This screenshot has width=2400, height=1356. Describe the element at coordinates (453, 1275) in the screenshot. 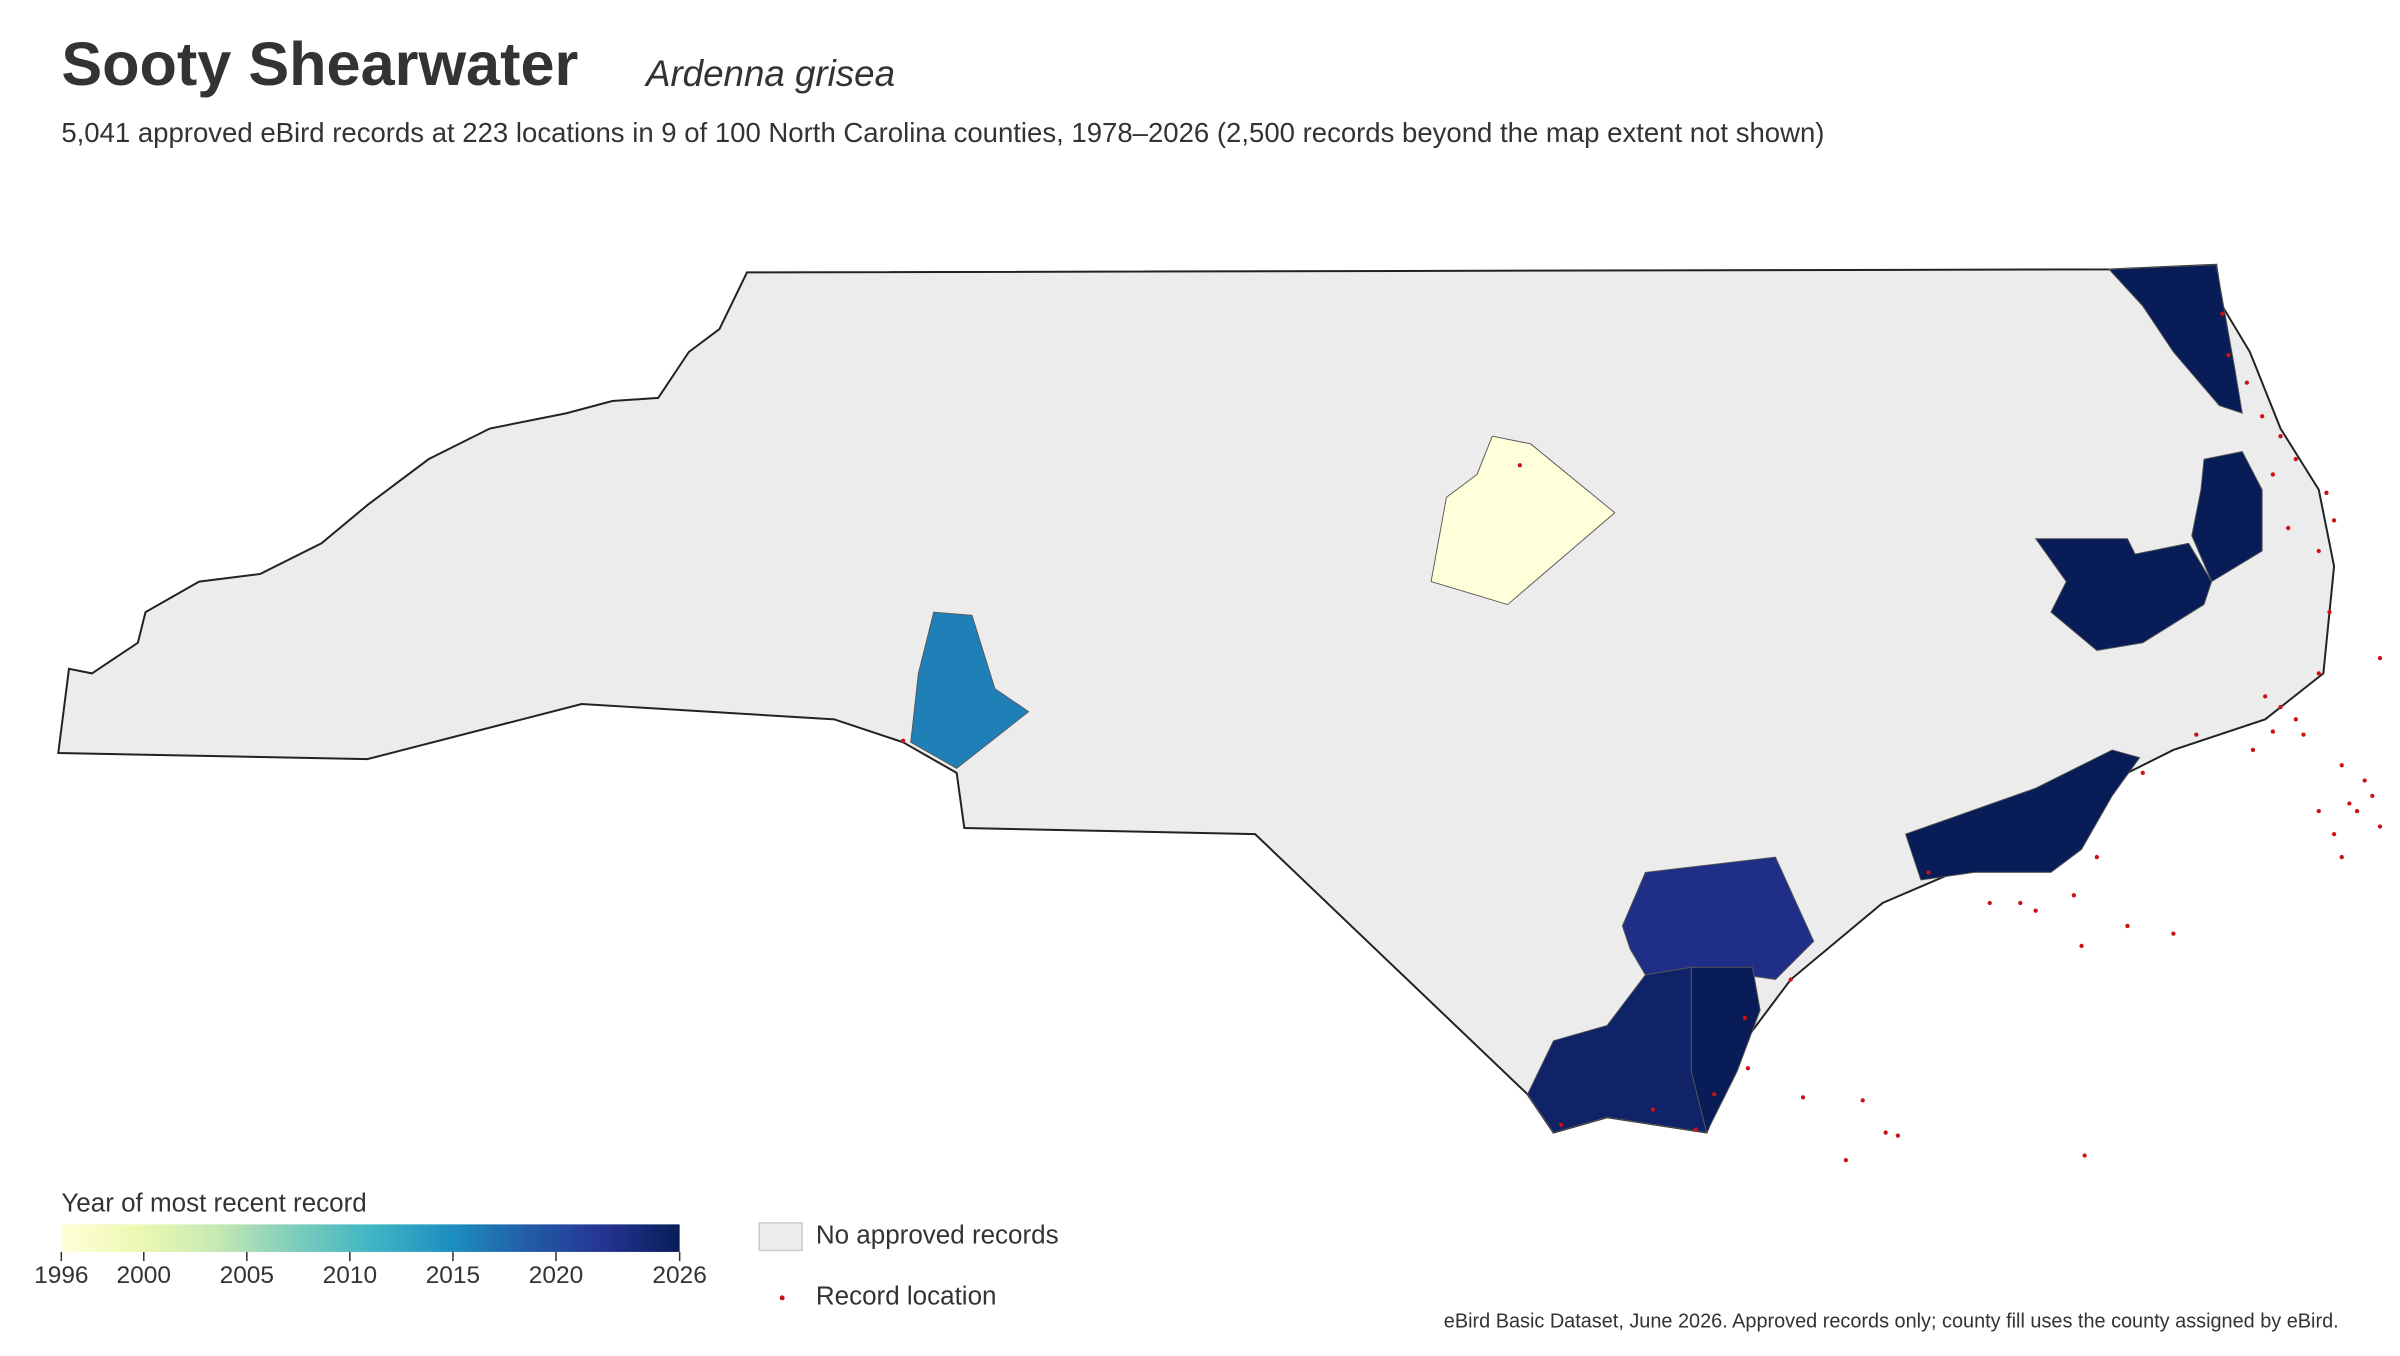

I see `colorbar-tick-label: 2015` at that location.